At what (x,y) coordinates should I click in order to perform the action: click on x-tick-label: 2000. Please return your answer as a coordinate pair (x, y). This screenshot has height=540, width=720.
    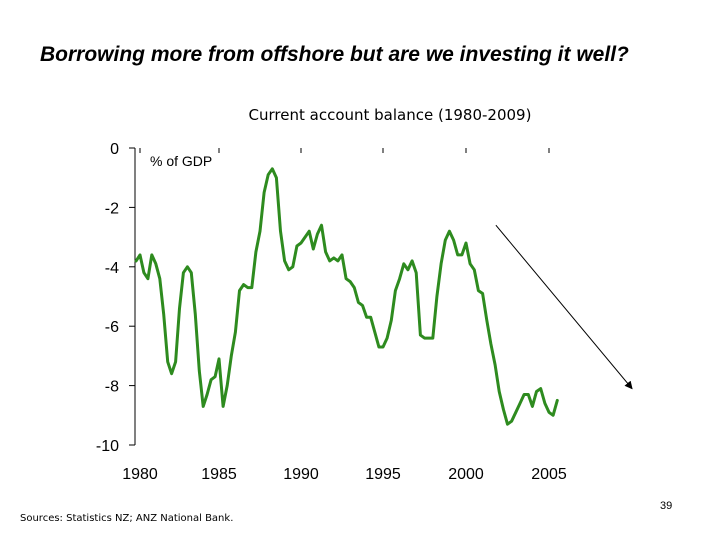
    Looking at the image, I should click on (466, 474).